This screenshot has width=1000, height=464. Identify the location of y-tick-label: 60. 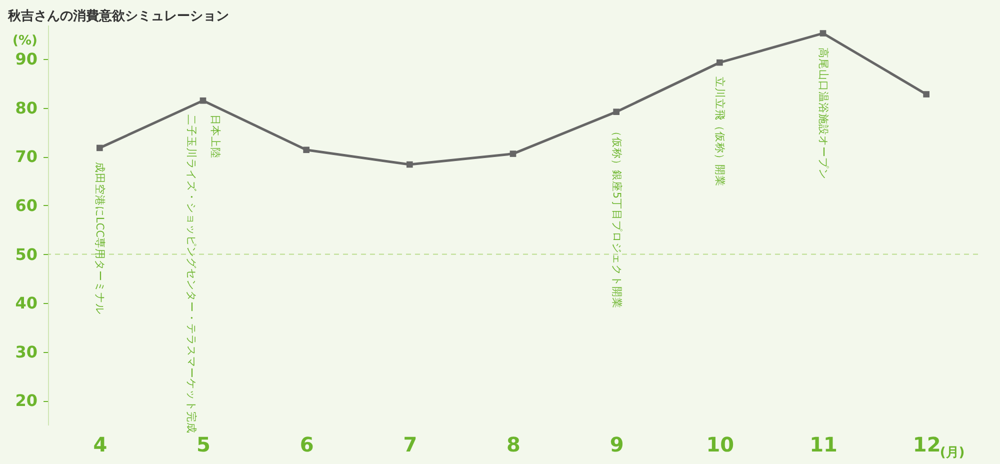
(26, 205).